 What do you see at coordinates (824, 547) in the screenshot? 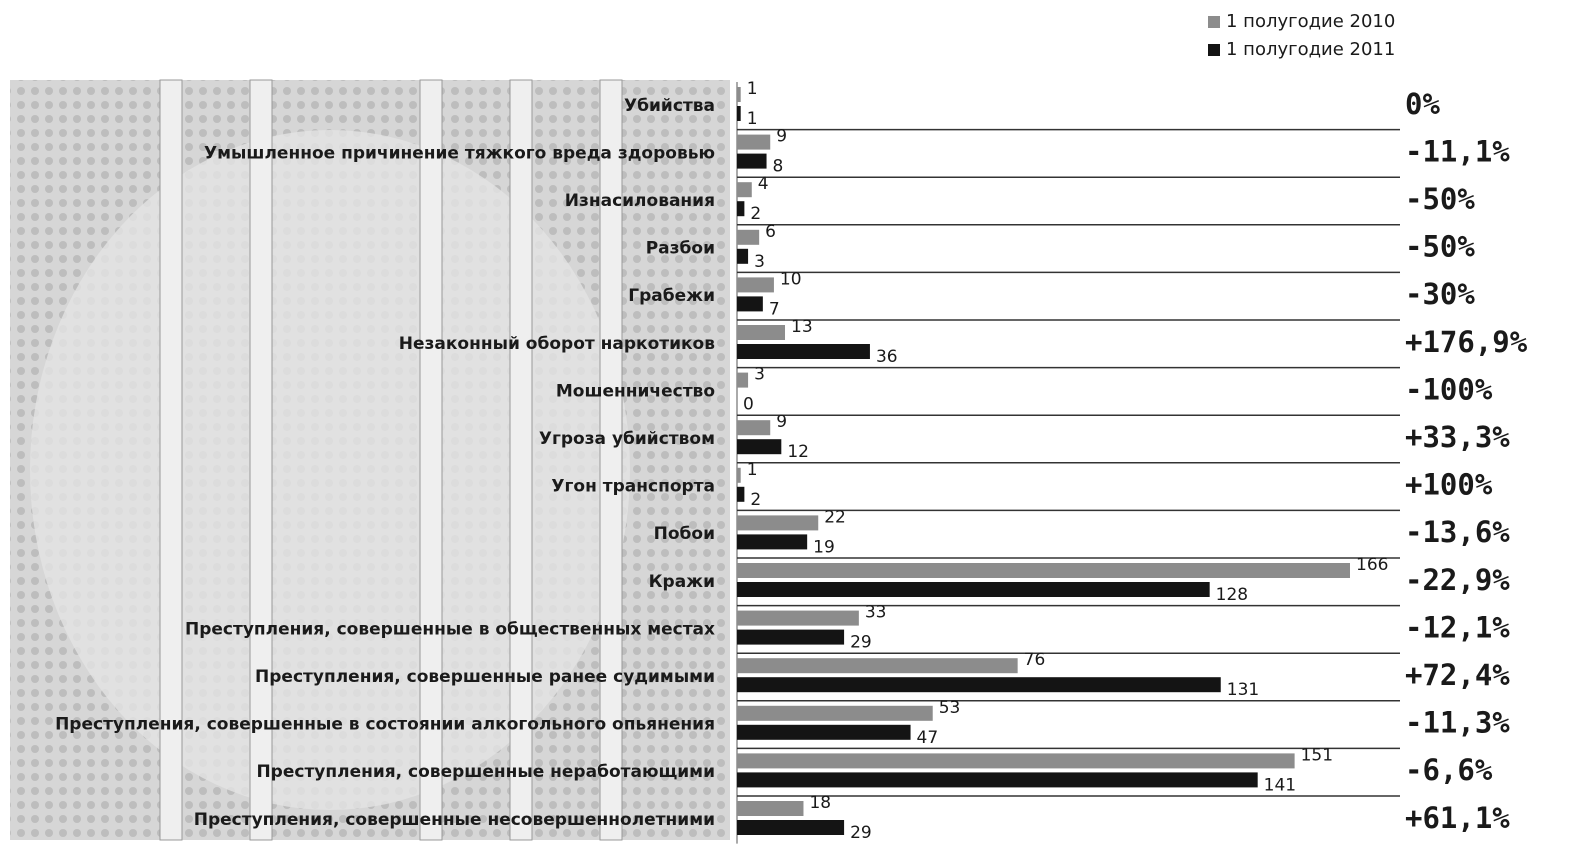
I see `value-label: 19` at bounding box center [824, 547].